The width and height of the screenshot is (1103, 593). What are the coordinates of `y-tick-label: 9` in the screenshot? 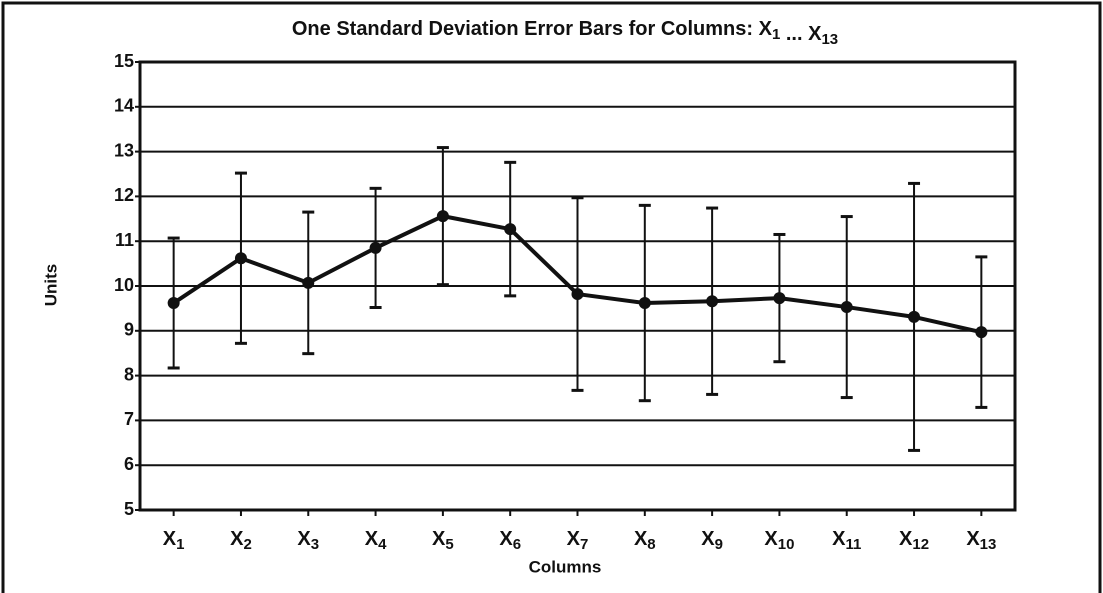 It's located at (129, 330).